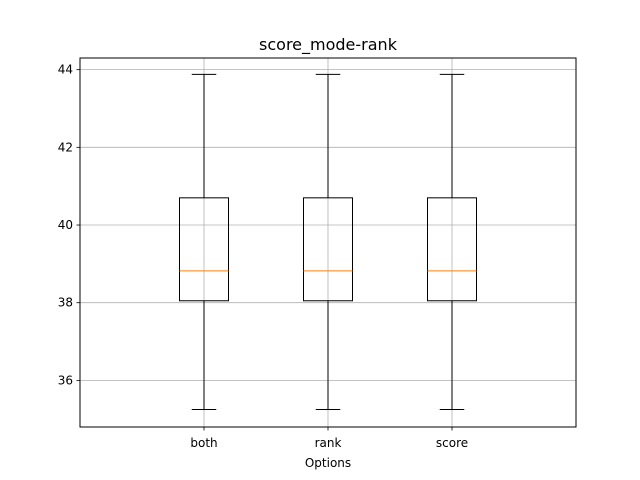  What do you see at coordinates (328, 45) in the screenshot?
I see `chart-title: score_mode-rank` at bounding box center [328, 45].